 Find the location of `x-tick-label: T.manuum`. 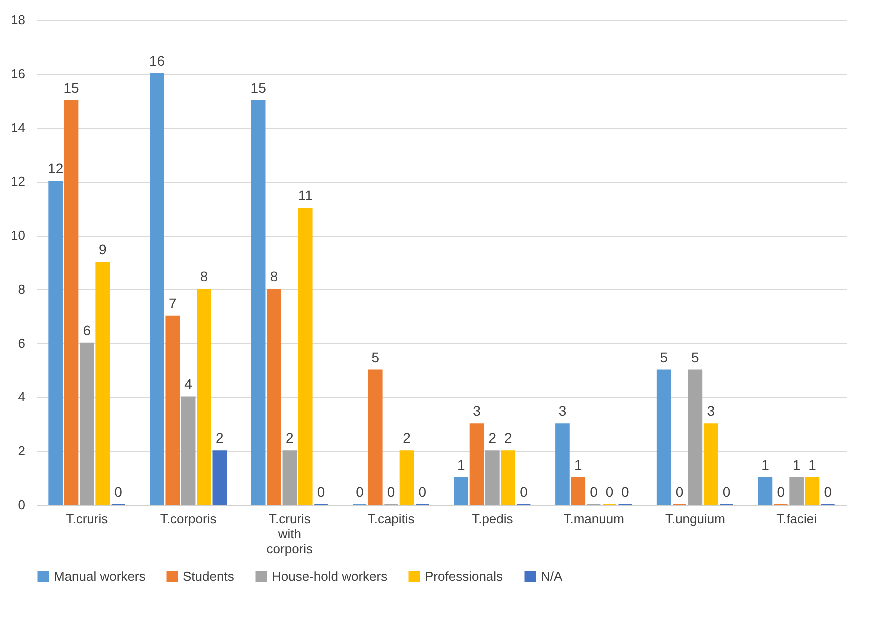

x-tick-label: T.manuum is located at coordinates (594, 519).